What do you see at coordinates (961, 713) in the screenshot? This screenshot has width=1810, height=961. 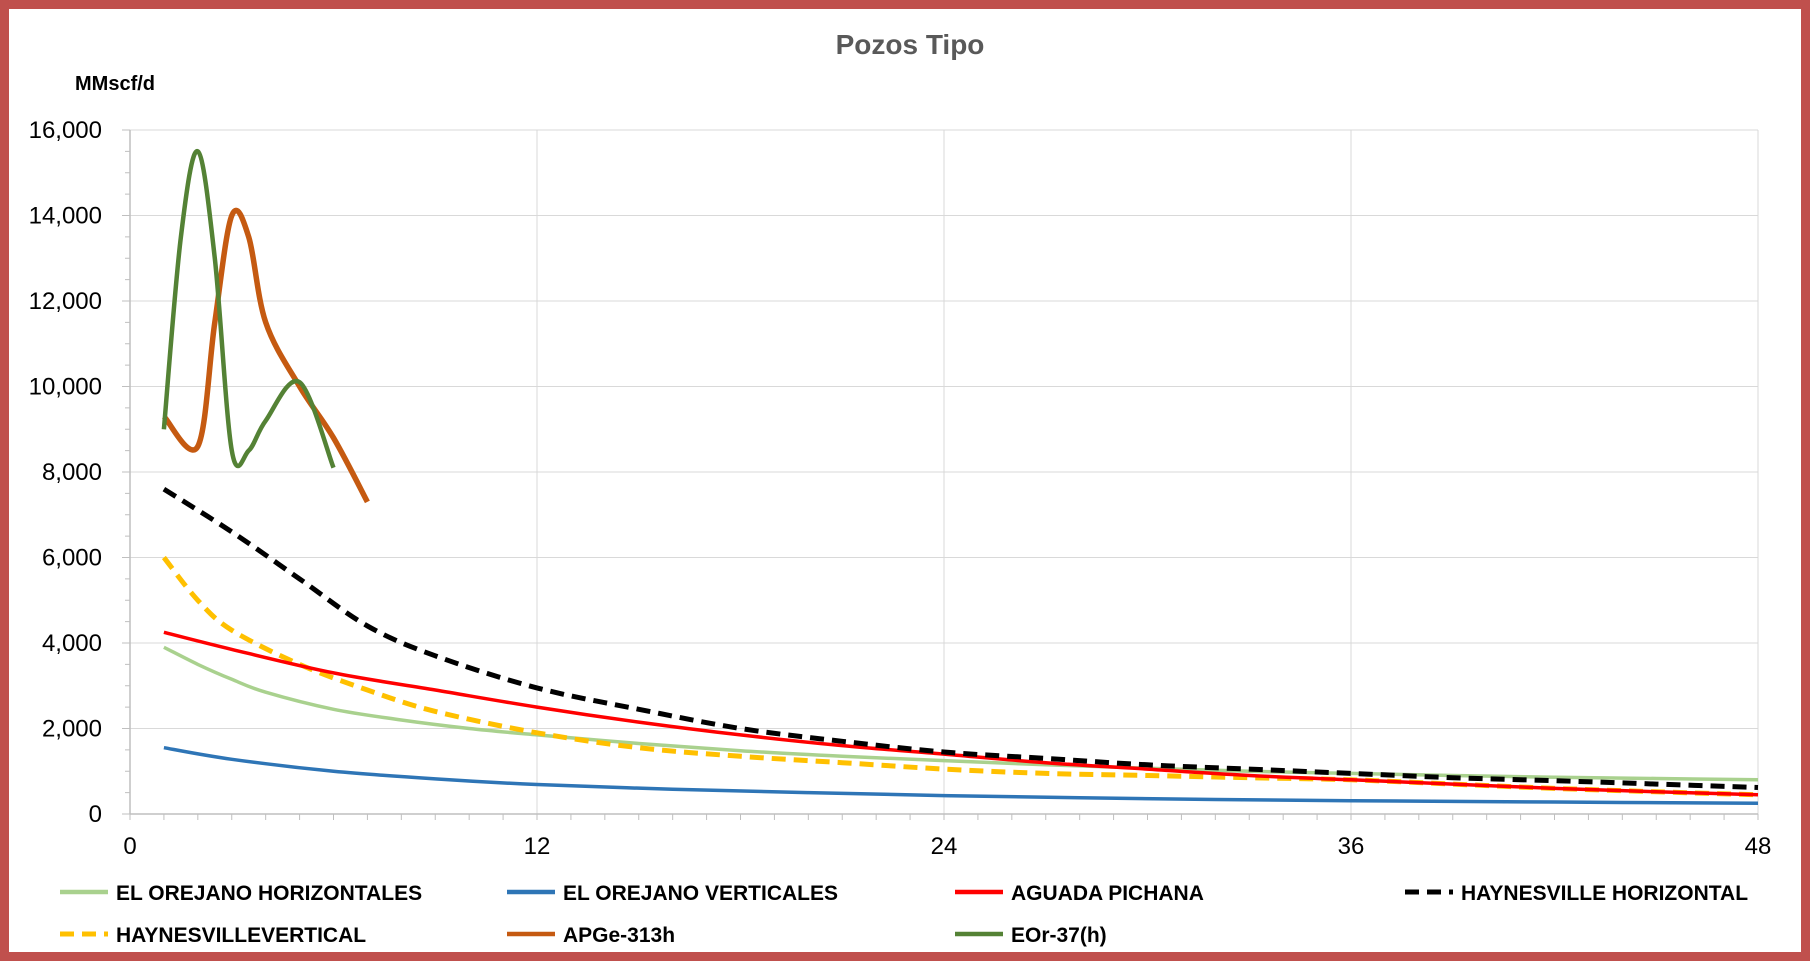 I see `series-line-el-orejano-horizontales` at bounding box center [961, 713].